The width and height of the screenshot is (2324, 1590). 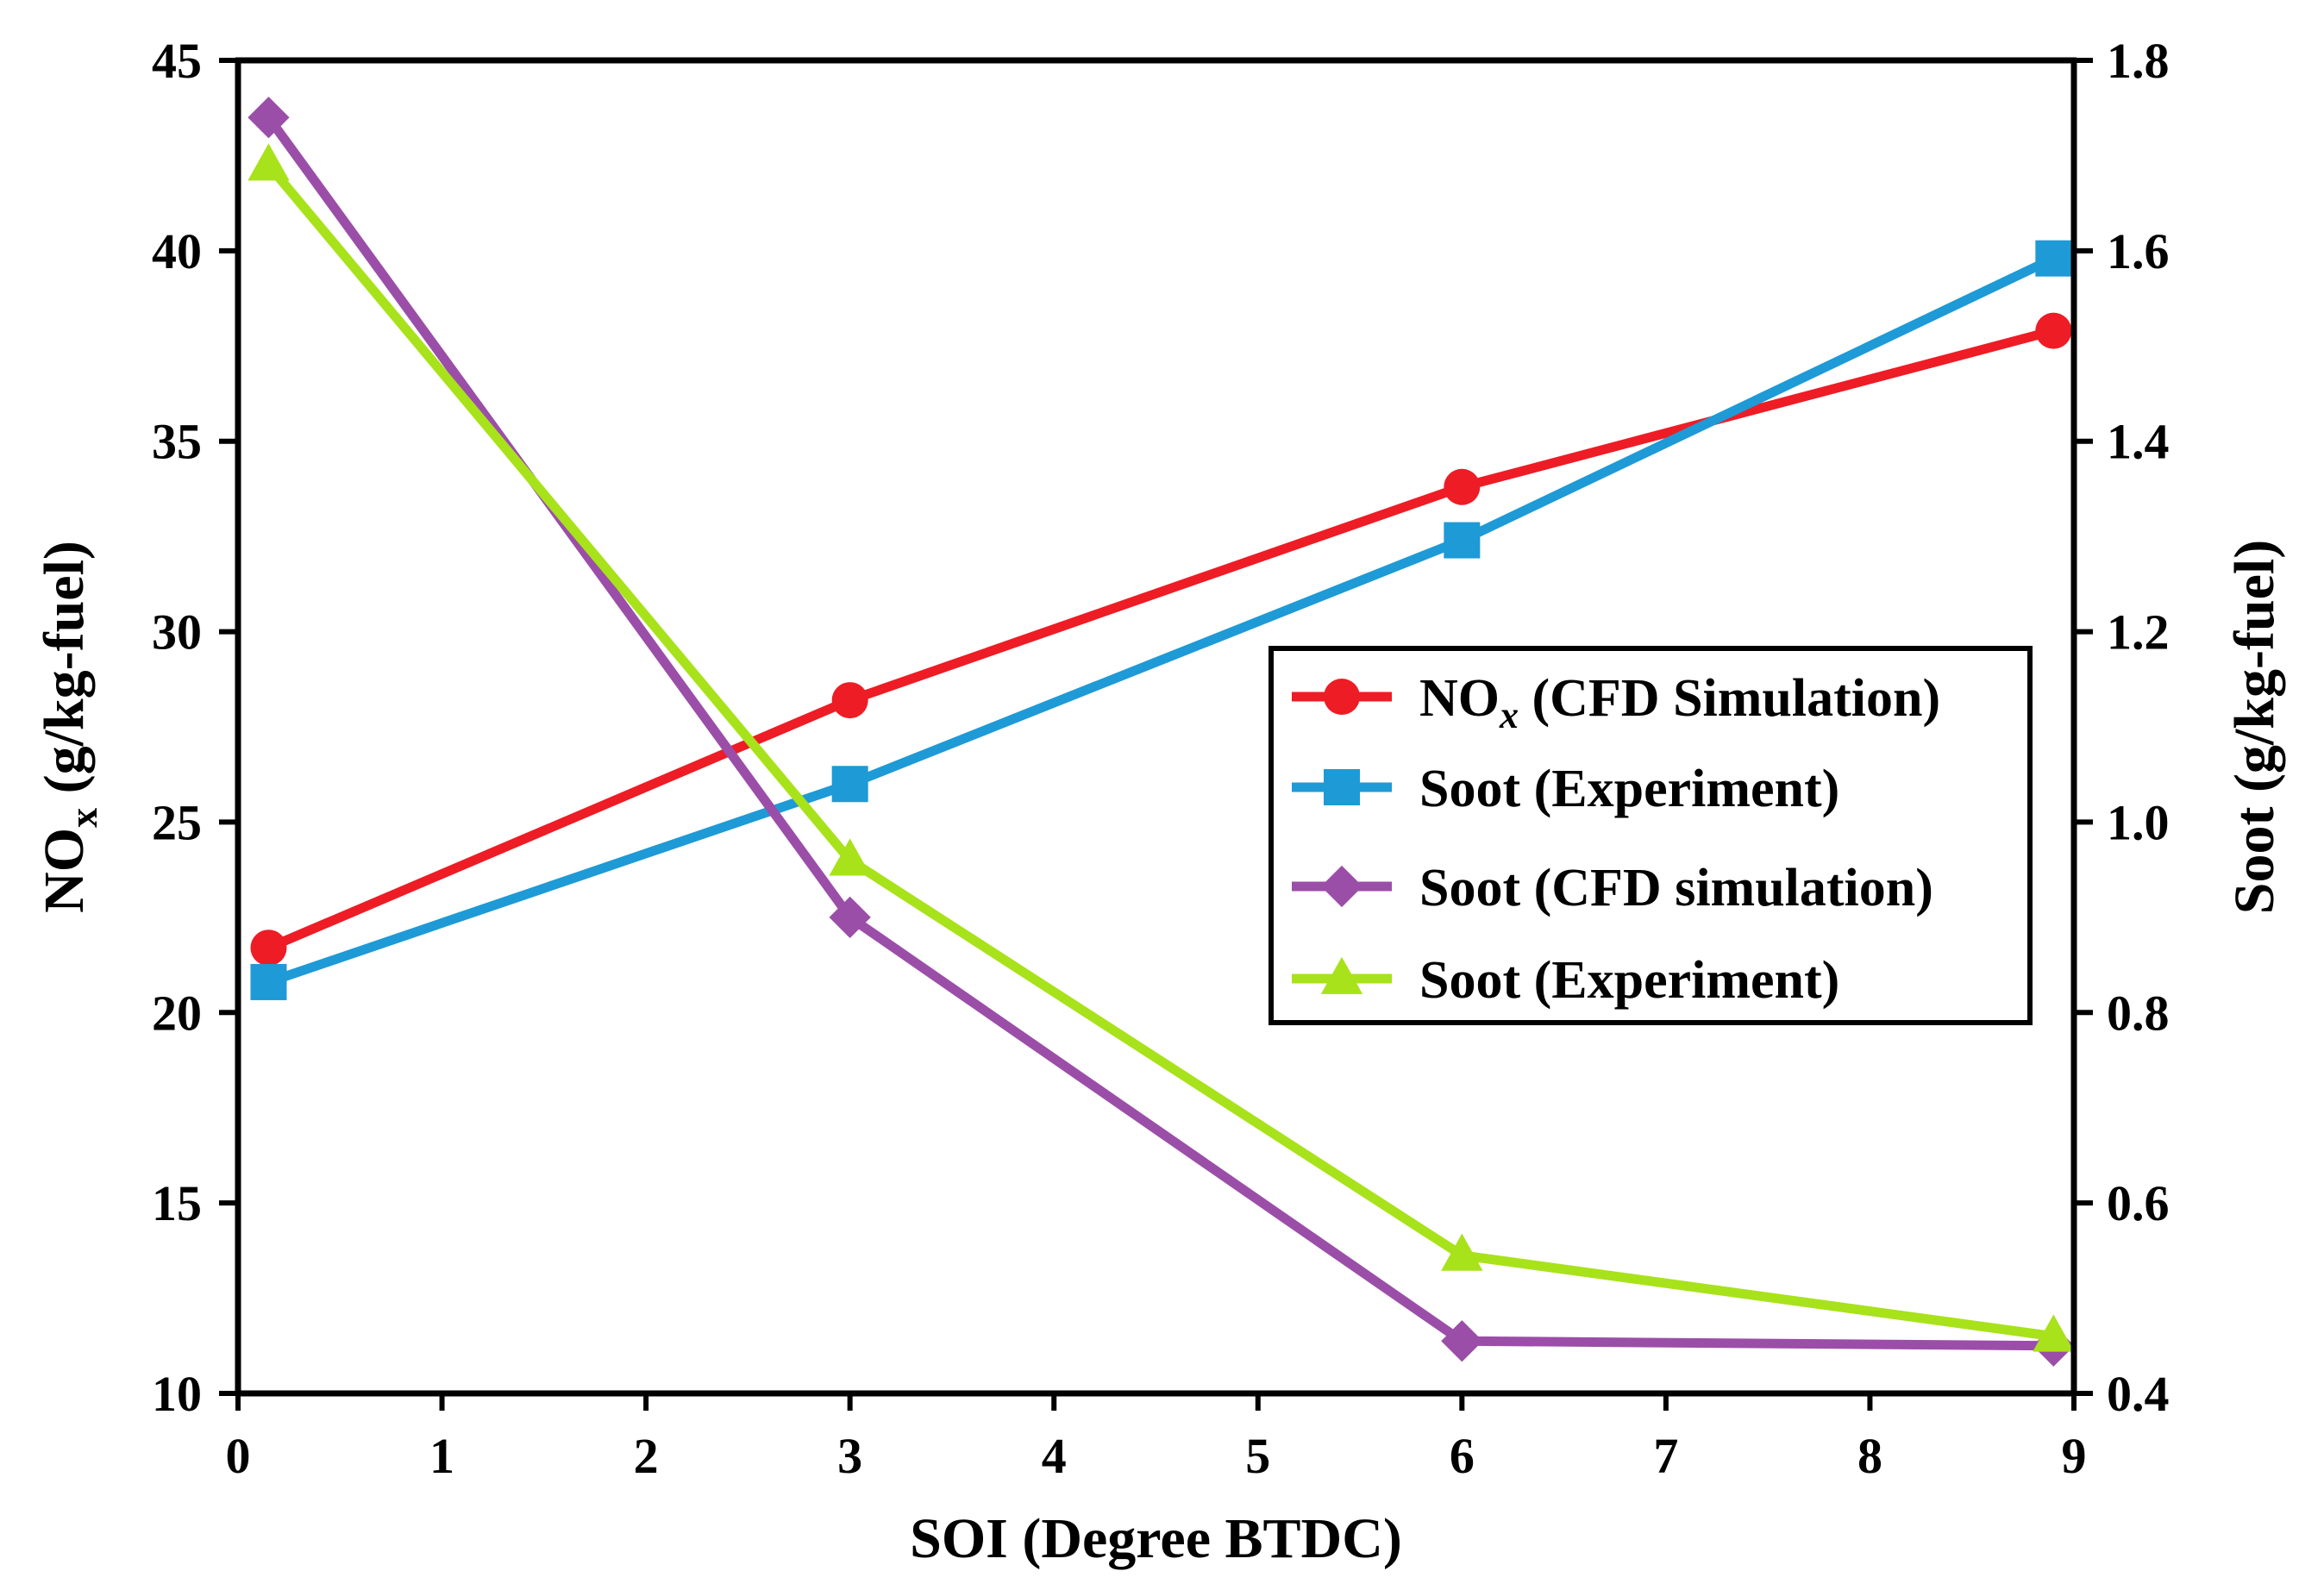 What do you see at coordinates (2254, 727) in the screenshot?
I see `y-right-axis-title: Soot (g/kg-fuel)` at bounding box center [2254, 727].